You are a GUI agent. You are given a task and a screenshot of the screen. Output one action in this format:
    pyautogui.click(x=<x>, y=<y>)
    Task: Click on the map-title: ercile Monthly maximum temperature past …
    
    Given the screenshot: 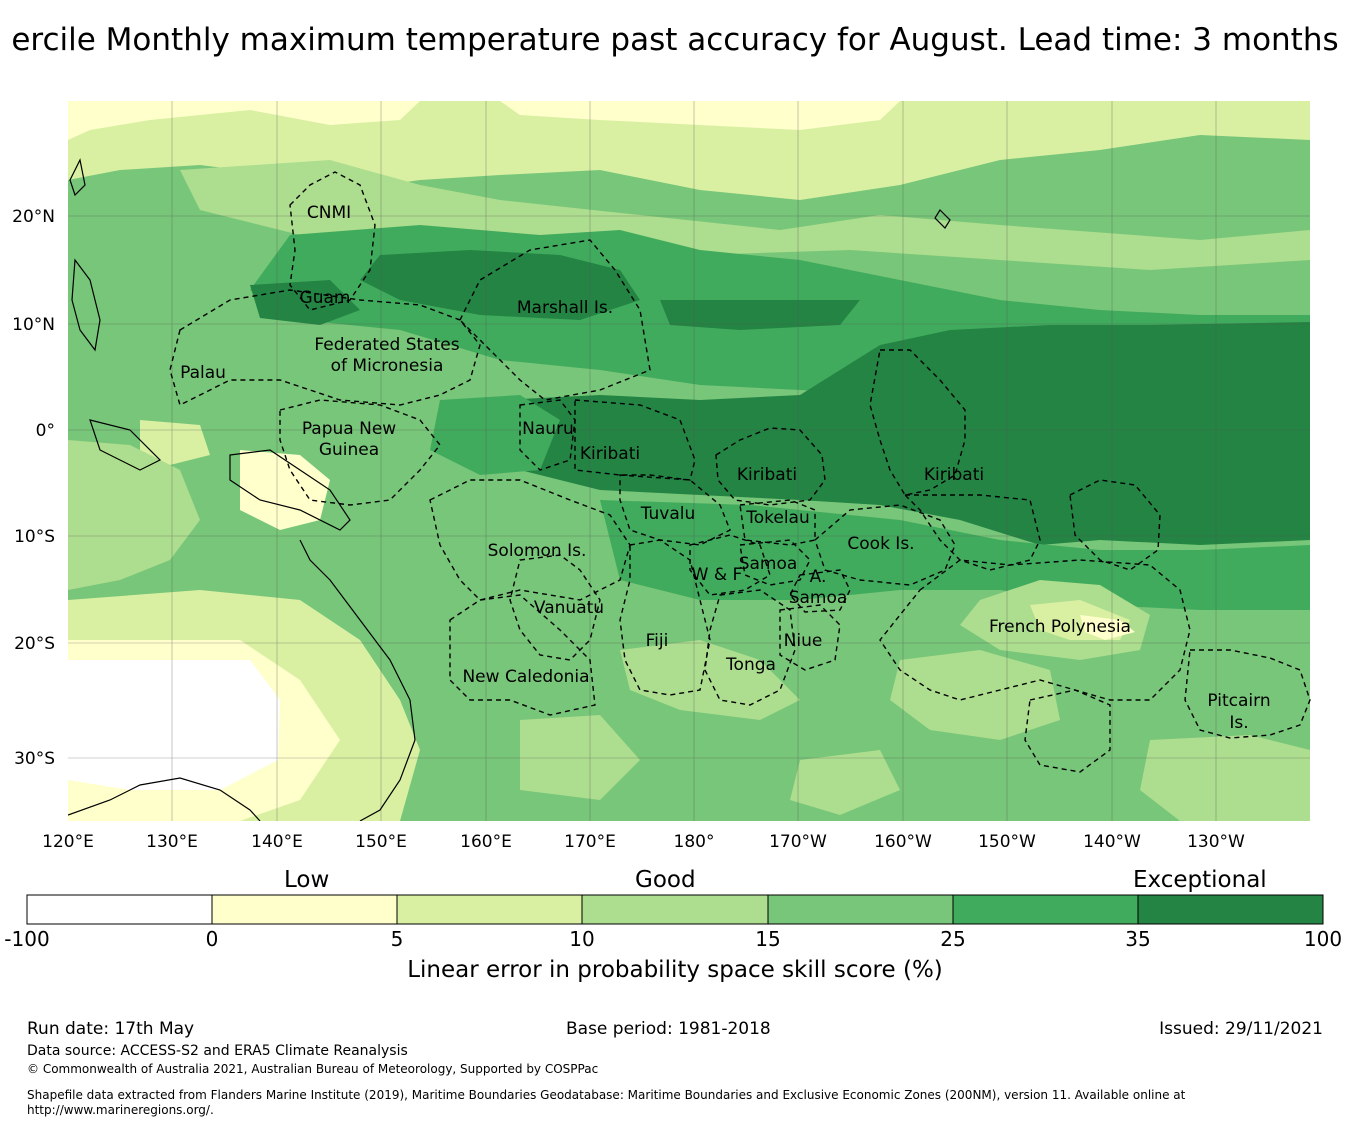 What is the action you would take?
    pyautogui.click(x=675, y=40)
    